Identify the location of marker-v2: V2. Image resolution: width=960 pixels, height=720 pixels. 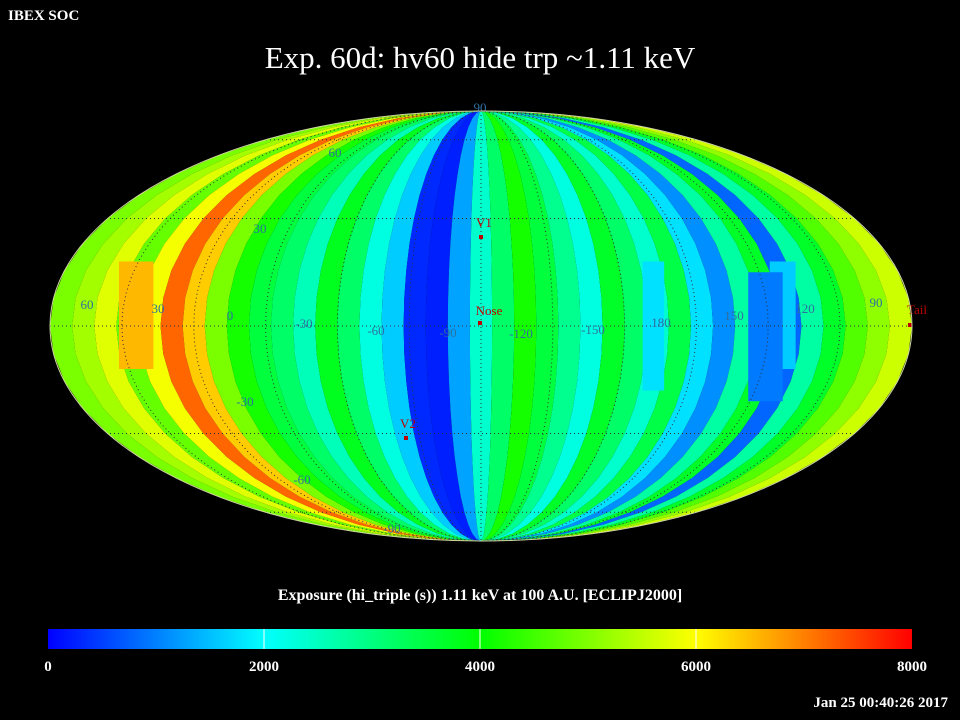
(408, 428).